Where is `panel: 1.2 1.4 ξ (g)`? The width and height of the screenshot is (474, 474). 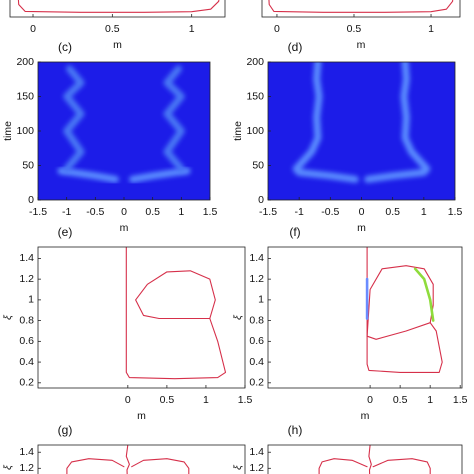
panel: 1.2 1.4 ξ (g) is located at coordinates (124, 448).